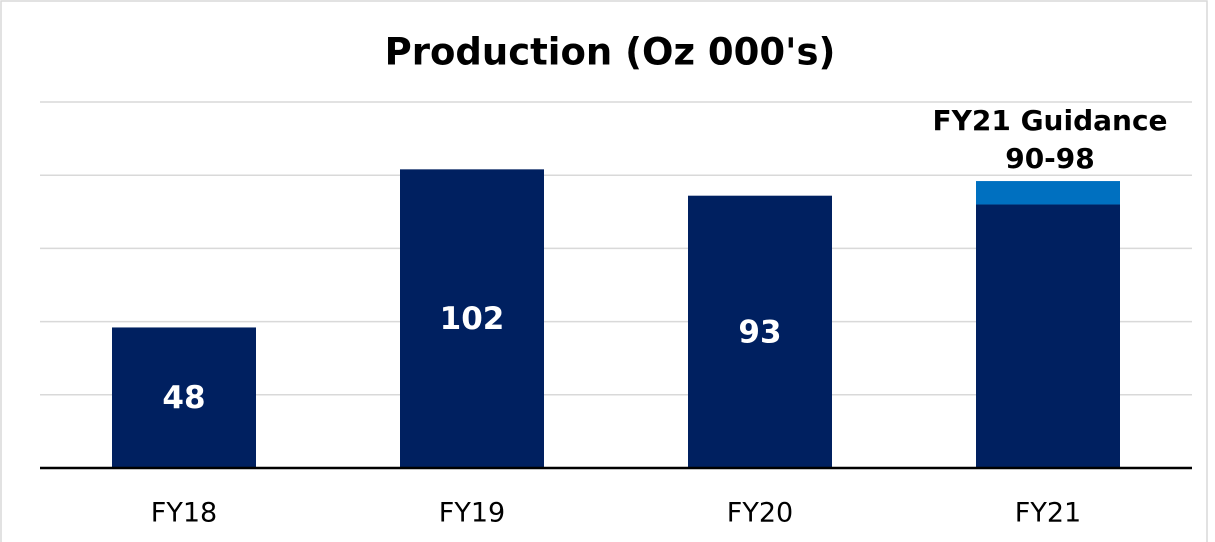 The image size is (1215, 542). I want to click on data-label: 48, so click(183, 398).